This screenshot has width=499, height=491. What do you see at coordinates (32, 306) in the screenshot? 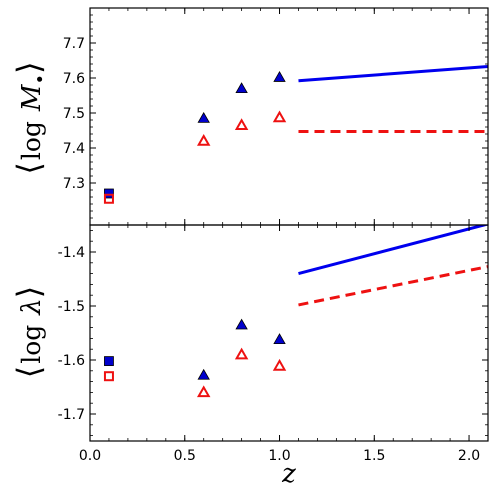
I see `bottom-y-label-symbol: λ` at bounding box center [32, 306].